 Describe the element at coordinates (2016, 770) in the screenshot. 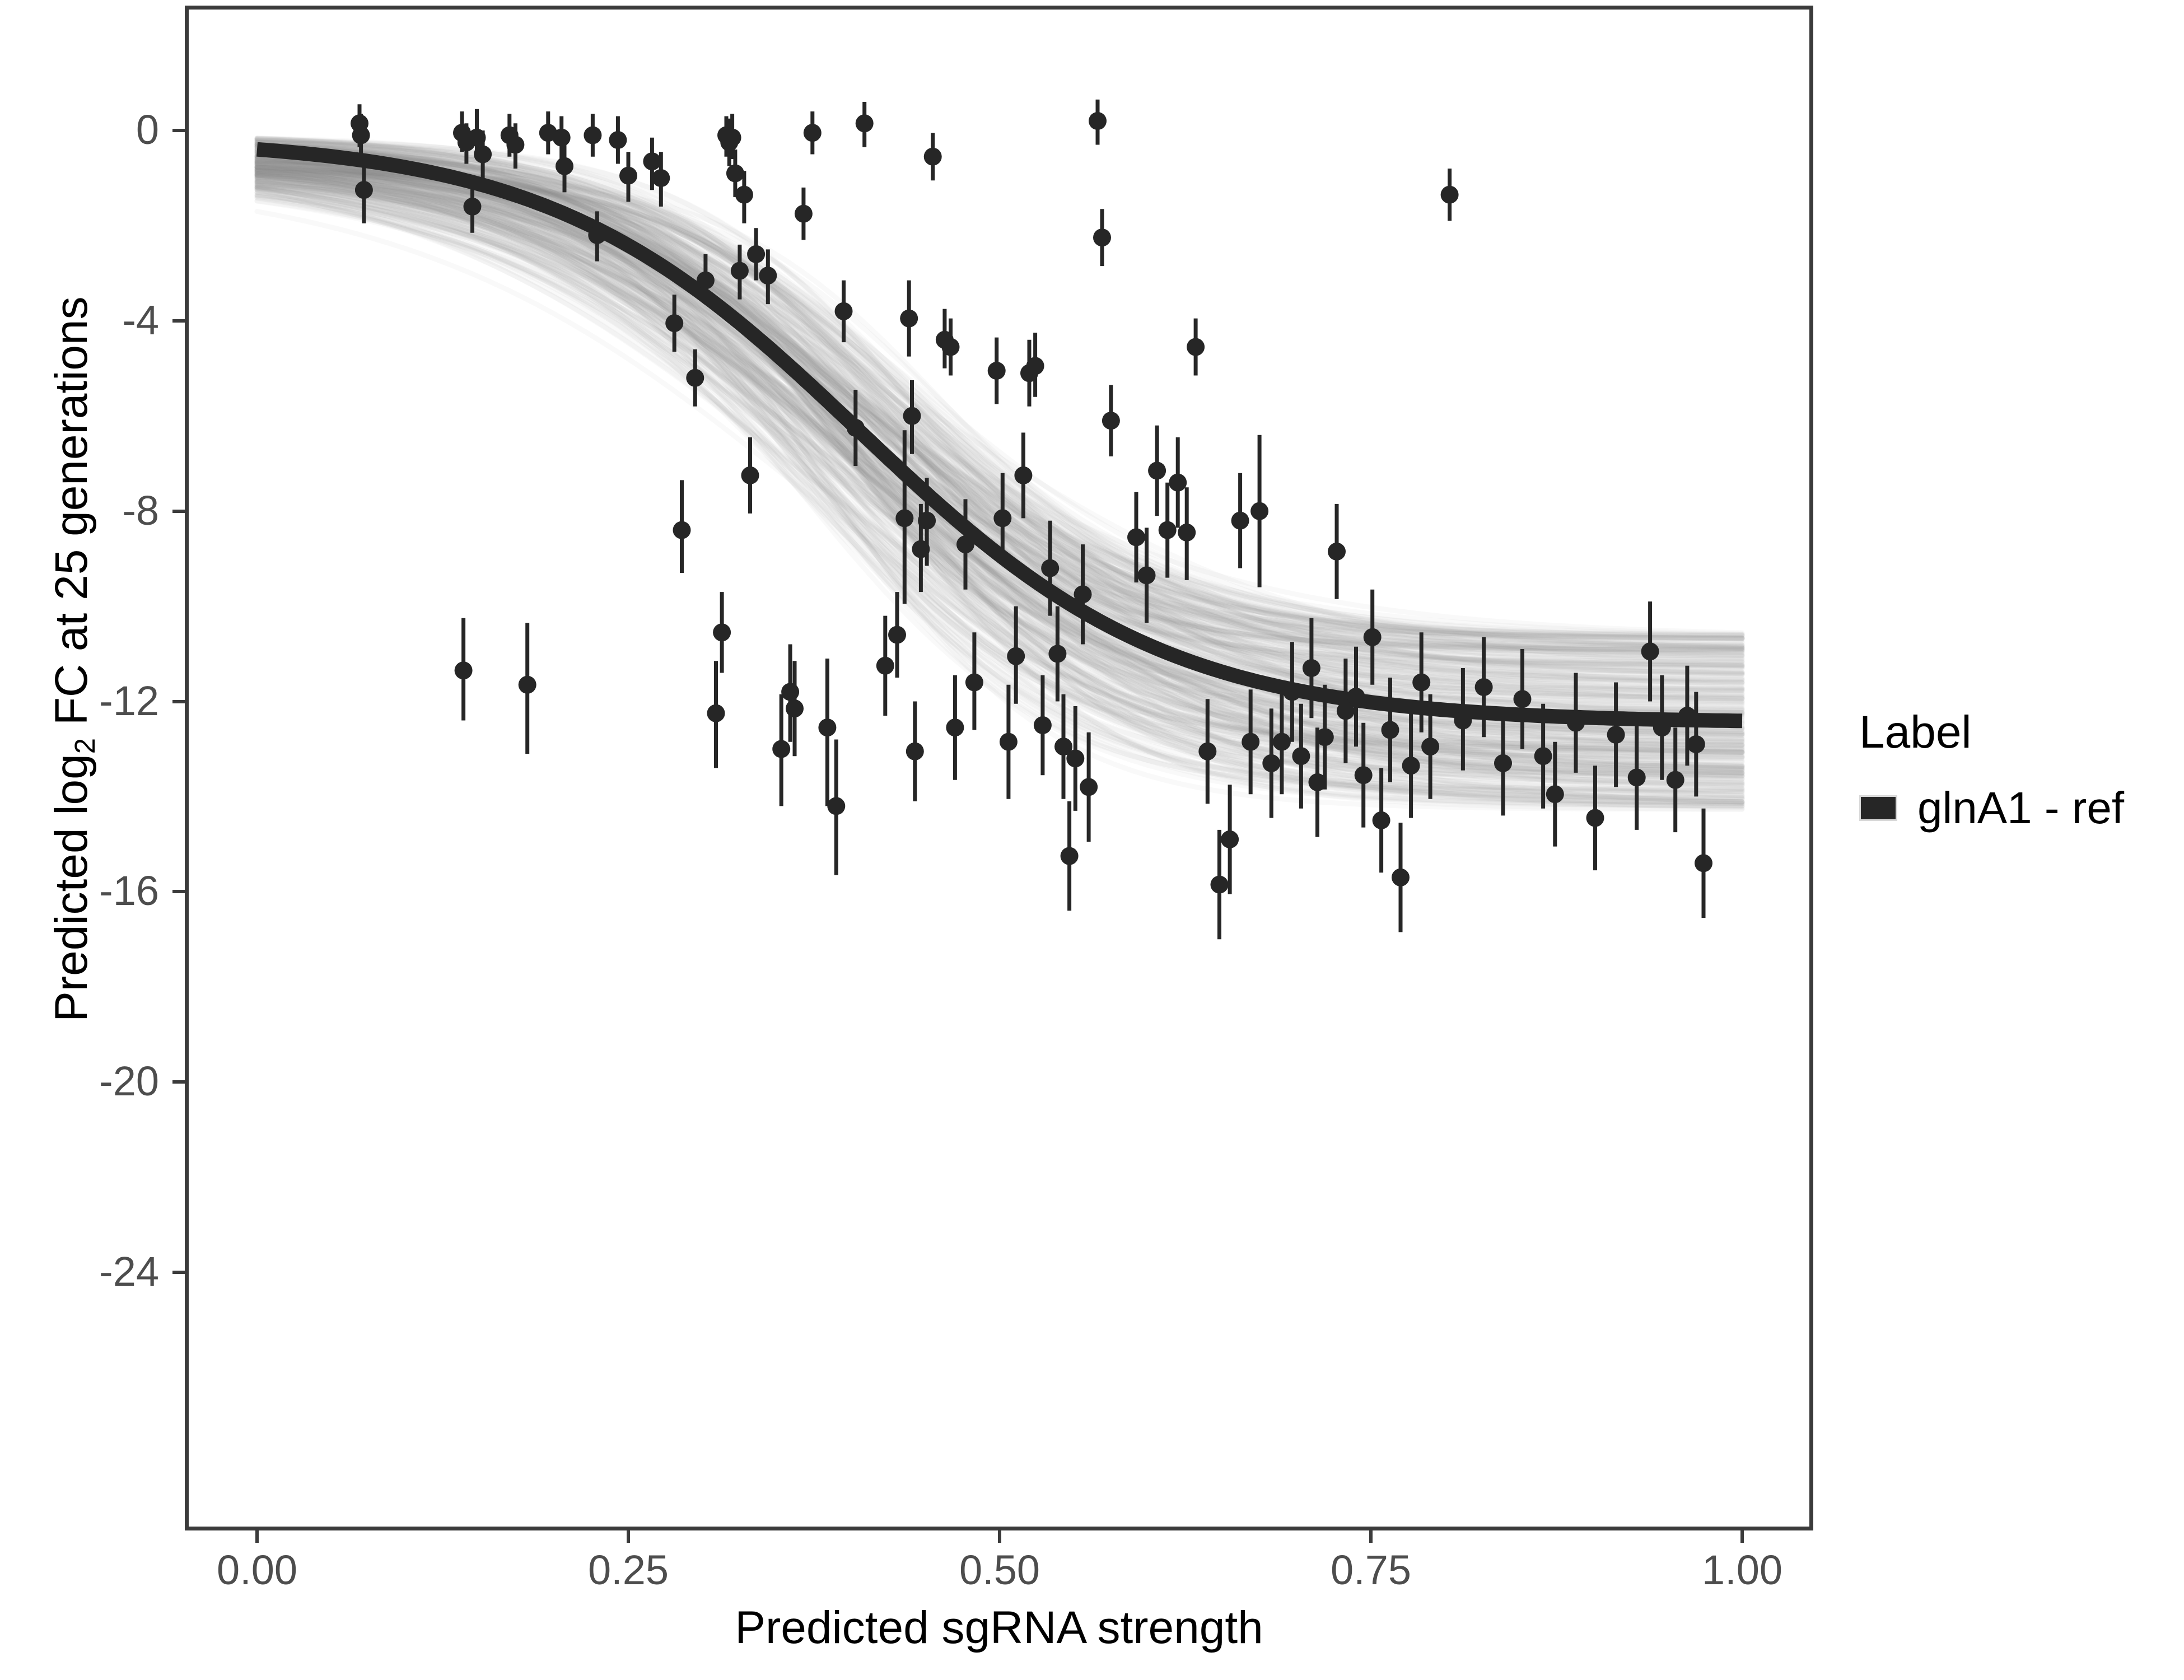

I see `legend: Label glnA1 - ref` at that location.